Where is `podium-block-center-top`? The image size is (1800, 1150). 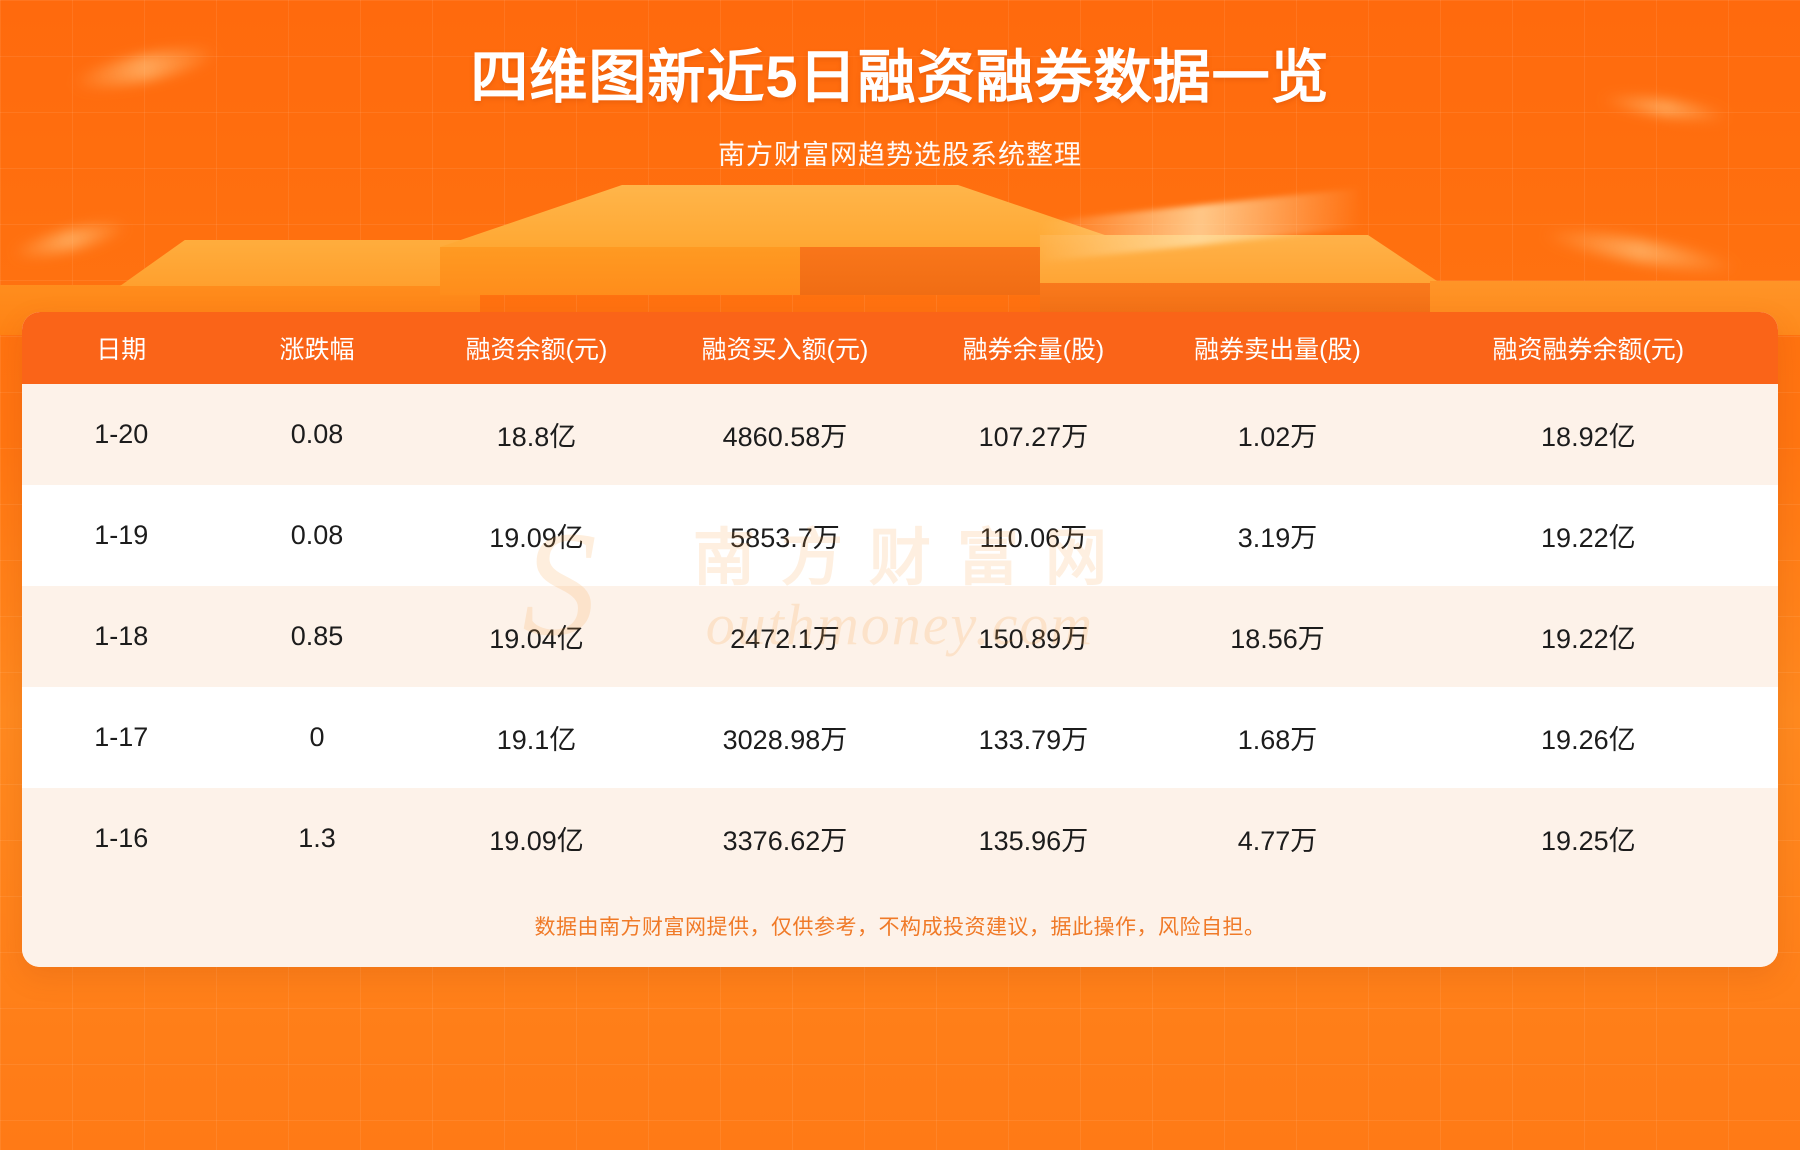
podium-block-center-top is located at coordinates (790, 216).